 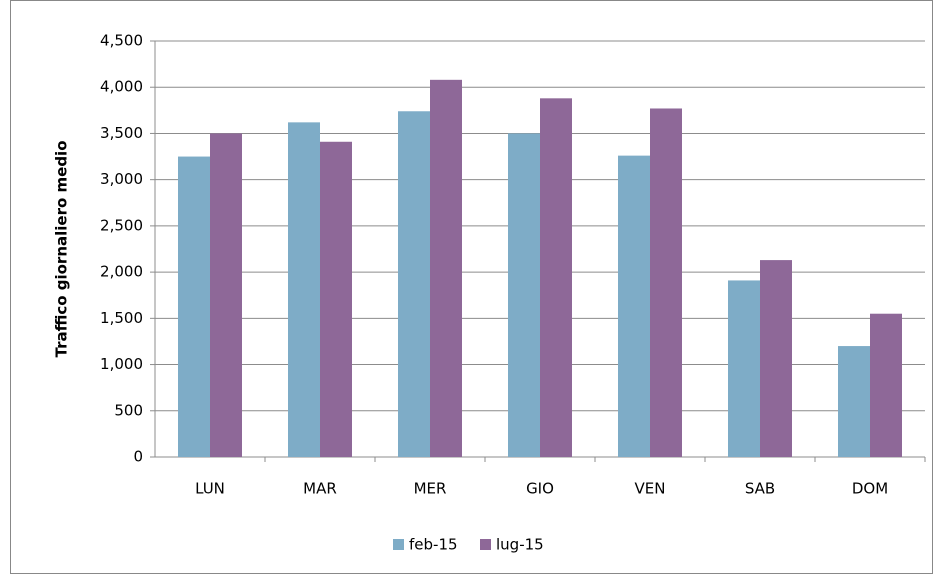 What do you see at coordinates (121, 225) in the screenshot?
I see `y-tick-label: 2,500` at bounding box center [121, 225].